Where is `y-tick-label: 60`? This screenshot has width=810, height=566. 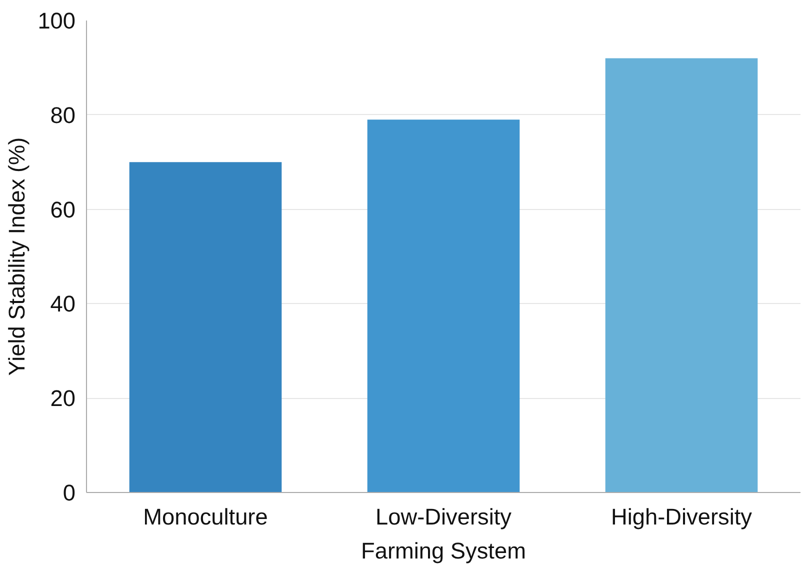 y-tick-label: 60 is located at coordinates (63, 209).